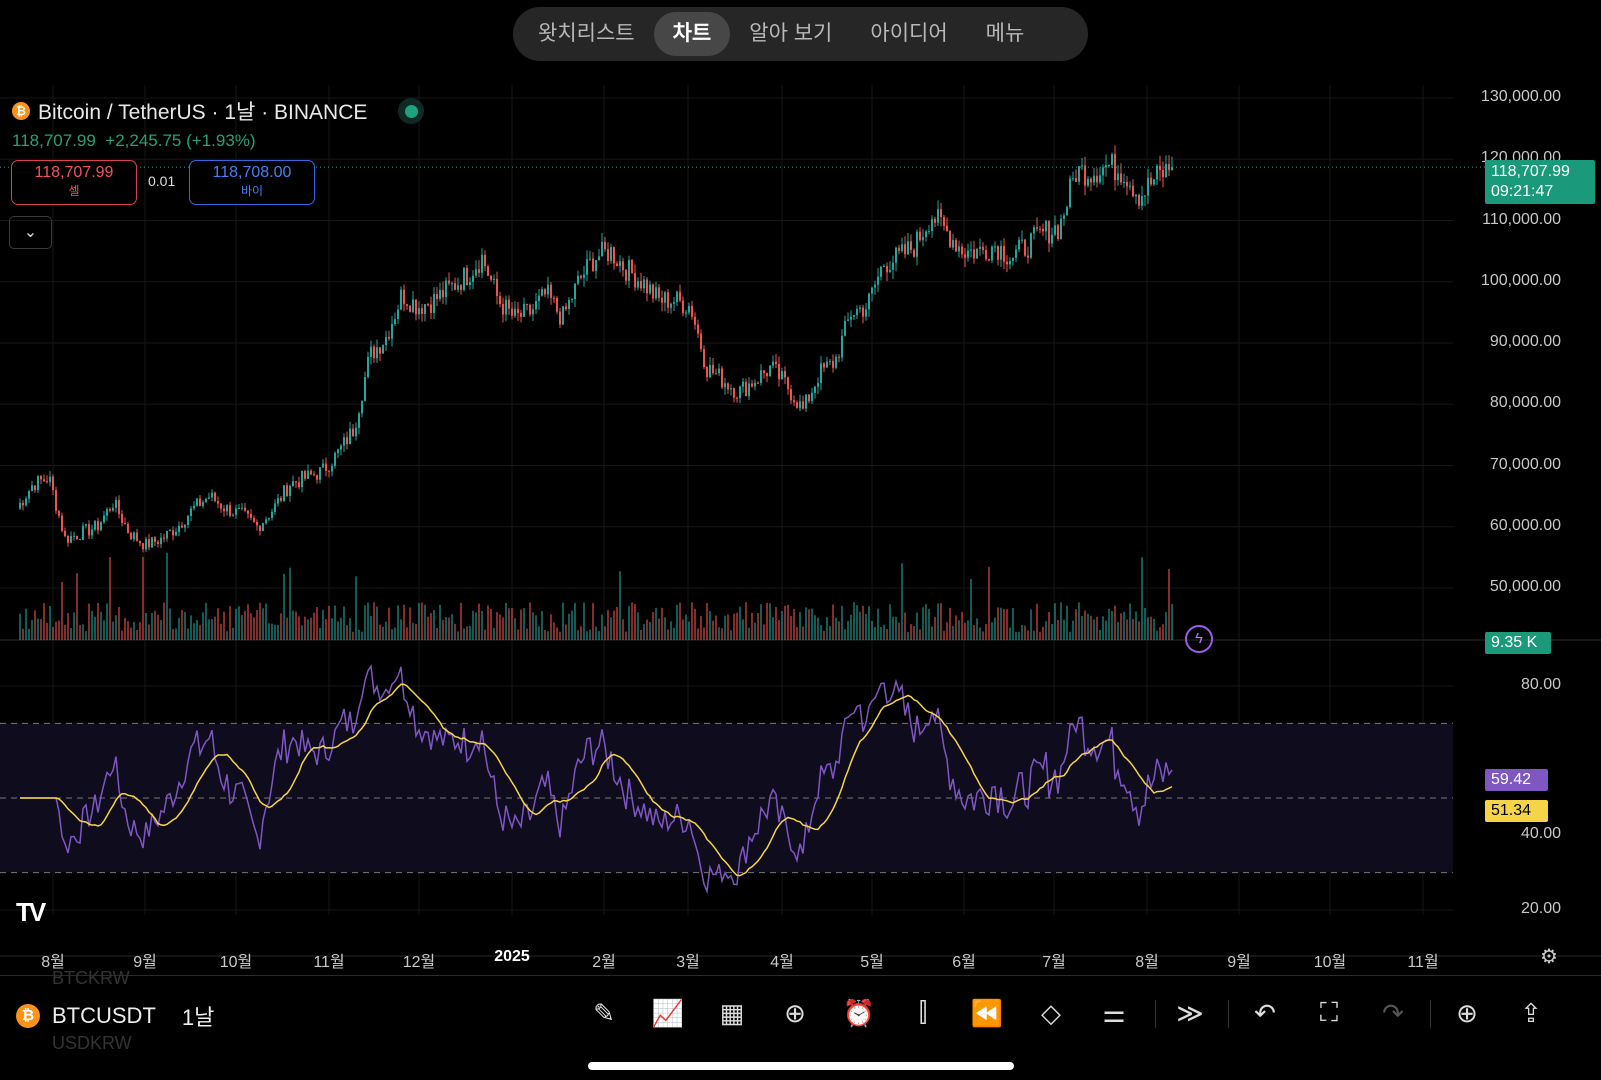 This screenshot has height=1080, width=1601. I want to click on next-symbol: USDKRW, so click(92, 1043).